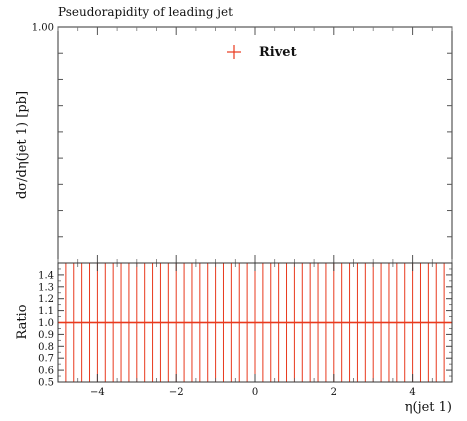 The height and width of the screenshot is (421, 467). What do you see at coordinates (145, 12) in the screenshot?
I see `chart-title: Pseudorapidity of leading jet` at bounding box center [145, 12].